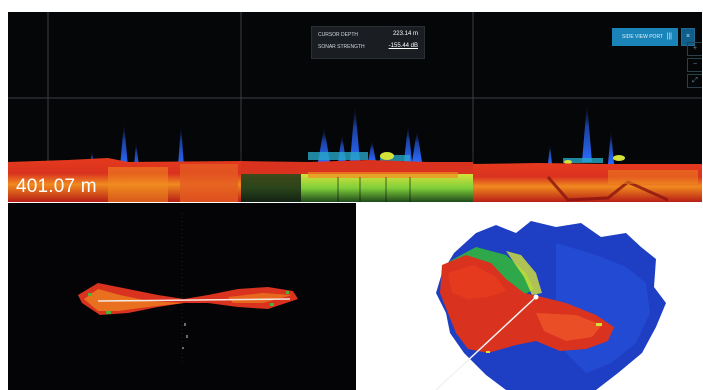 The image size is (703, 390). What do you see at coordinates (694, 81) in the screenshot?
I see `fit-view-icon: ⤢` at bounding box center [694, 81].